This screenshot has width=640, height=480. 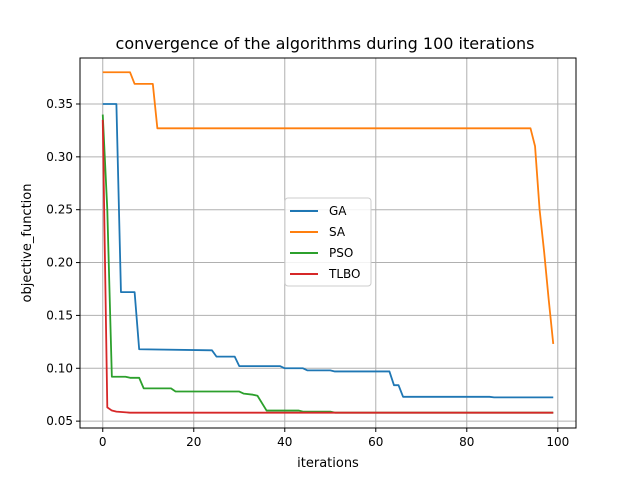 What do you see at coordinates (338, 211) in the screenshot?
I see `legend-label-ga: GA` at bounding box center [338, 211].